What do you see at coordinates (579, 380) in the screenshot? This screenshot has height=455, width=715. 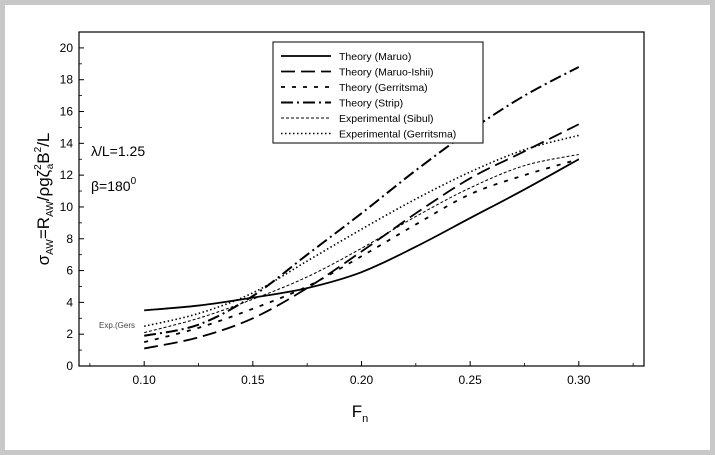 I see `x-tick-label: 0.30` at bounding box center [579, 380].